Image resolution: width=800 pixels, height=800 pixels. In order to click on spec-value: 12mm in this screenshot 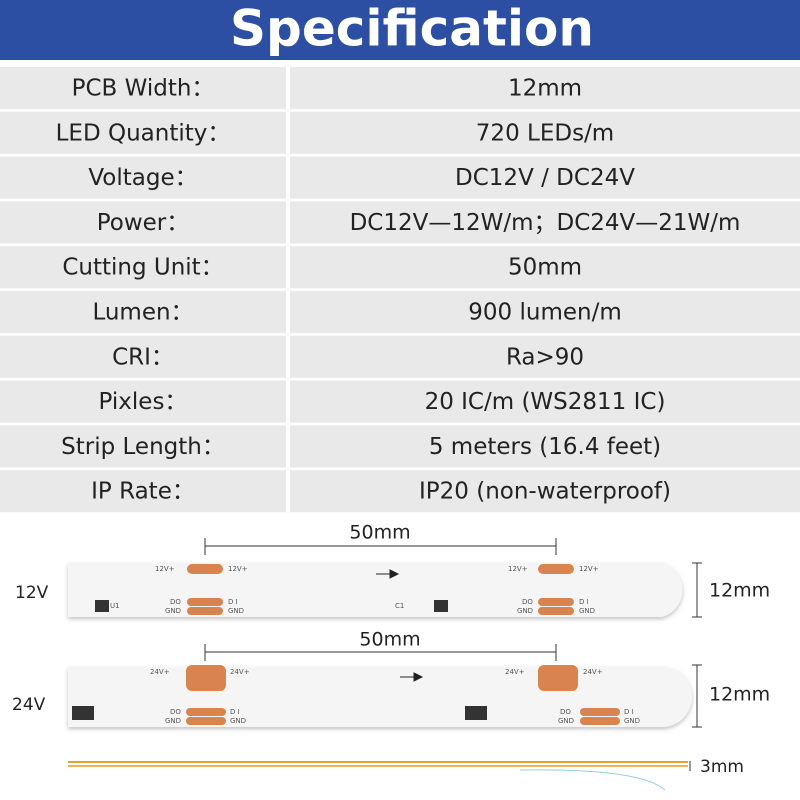, I will do `click(545, 89)`.